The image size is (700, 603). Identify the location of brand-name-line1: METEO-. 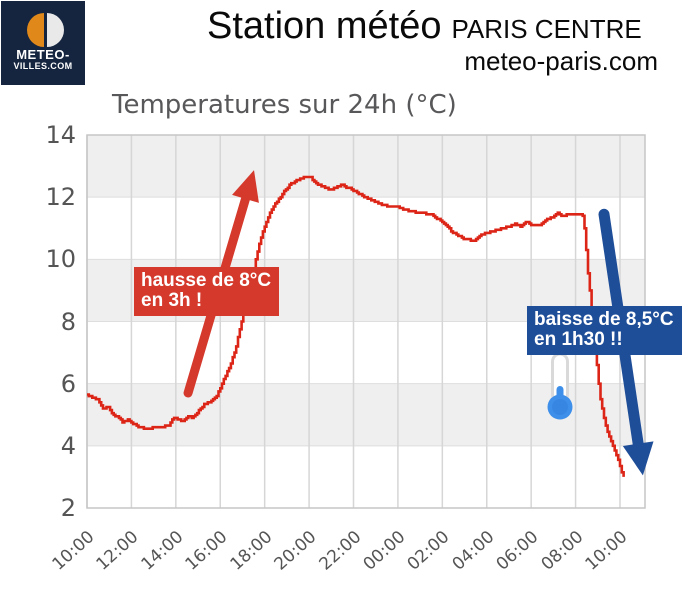
(43, 54).